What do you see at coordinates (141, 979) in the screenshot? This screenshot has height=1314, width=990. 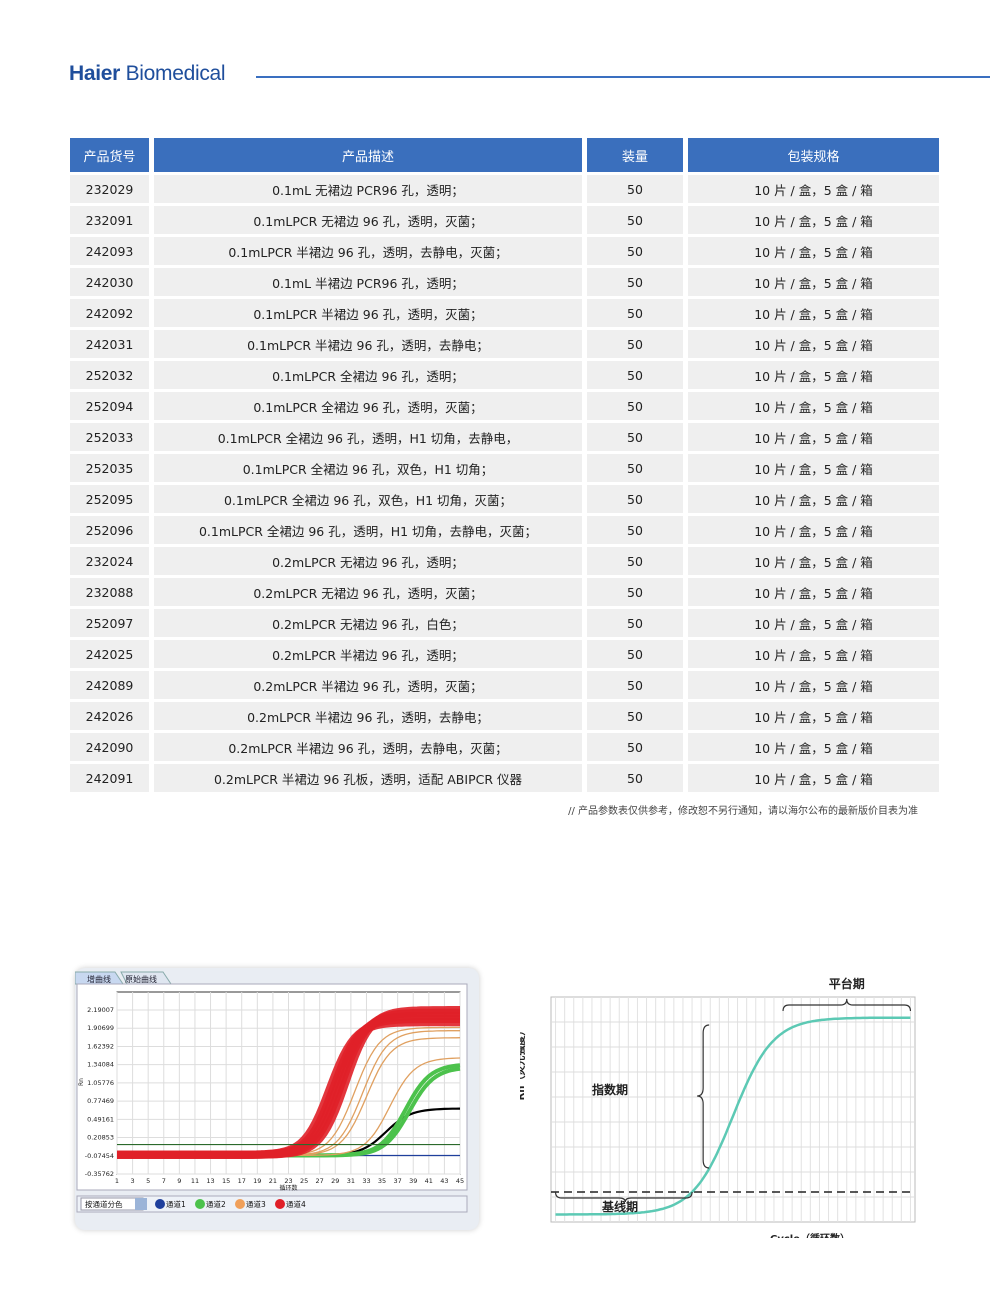 I see `tab-label-1: 原始曲线` at bounding box center [141, 979].